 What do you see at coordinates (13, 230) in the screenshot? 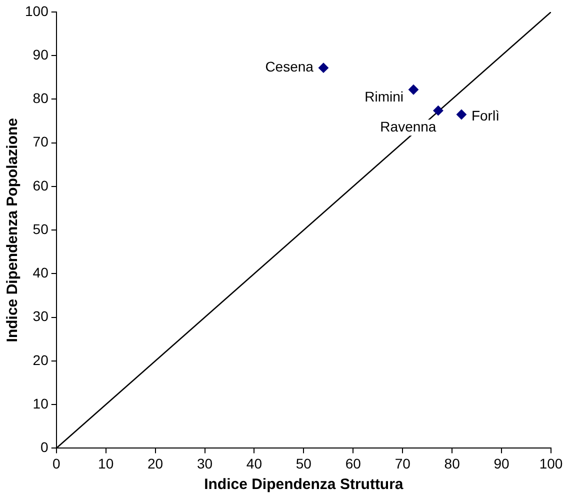
I see `y-axis-title: Indice Dipendenza Popolazione` at bounding box center [13, 230].